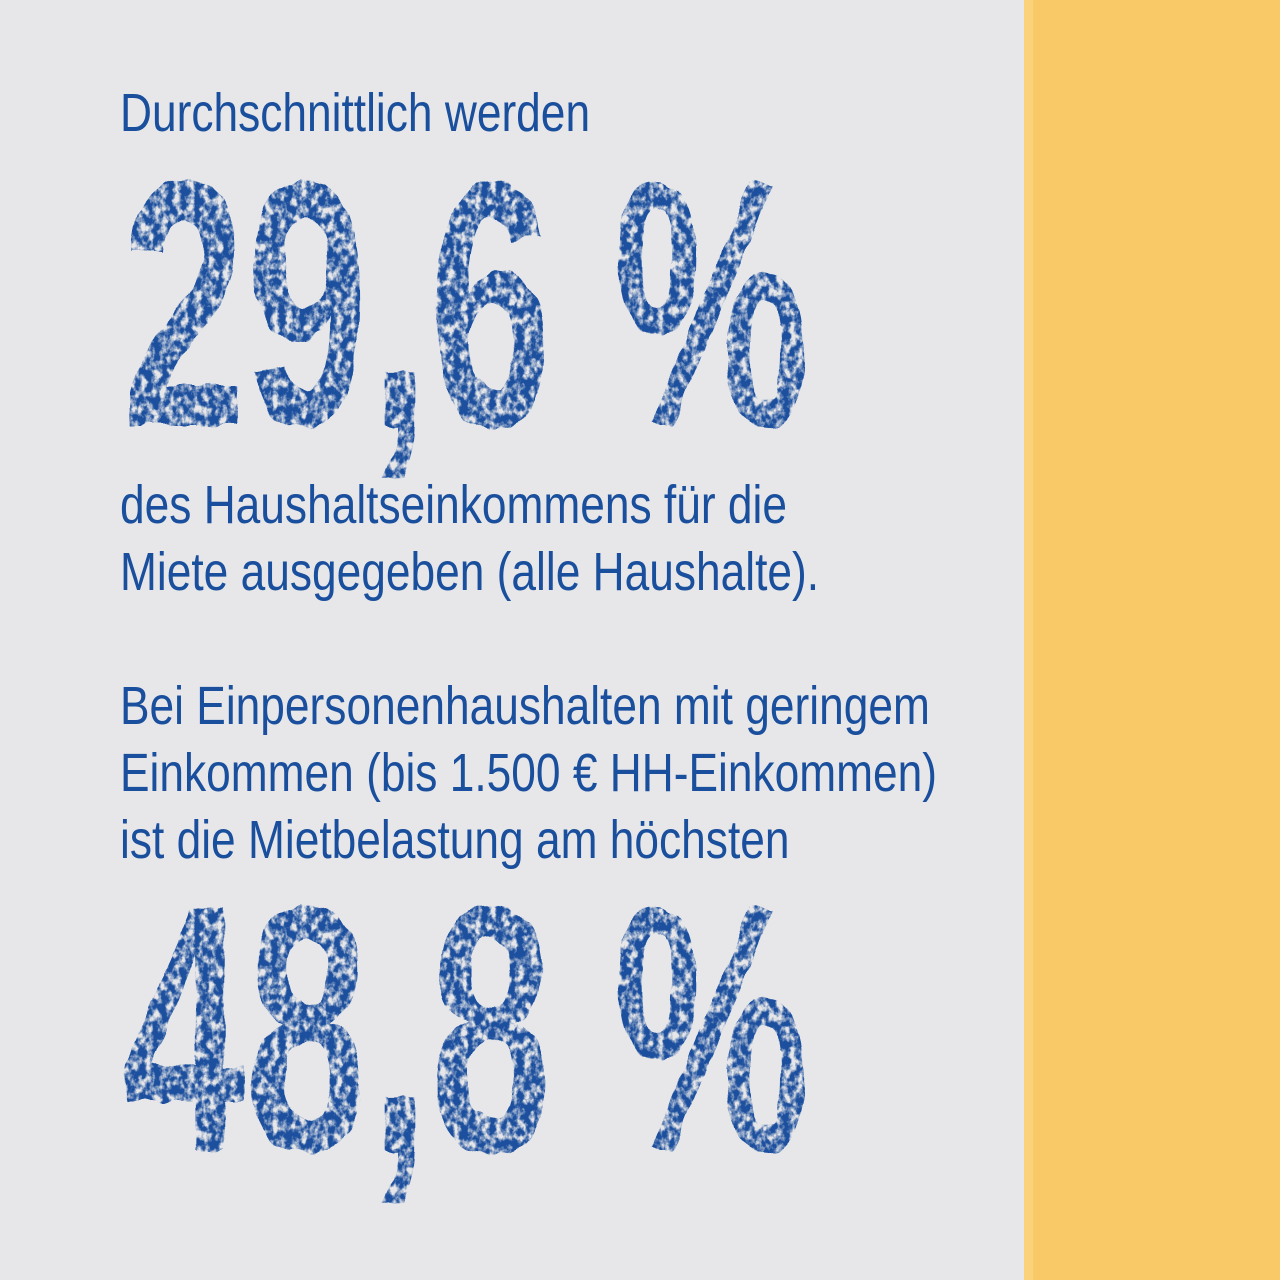 The height and width of the screenshot is (1280, 1280). Describe the element at coordinates (355, 113) in the screenshot. I see `intro-text: Durchschnittlich werden` at that location.